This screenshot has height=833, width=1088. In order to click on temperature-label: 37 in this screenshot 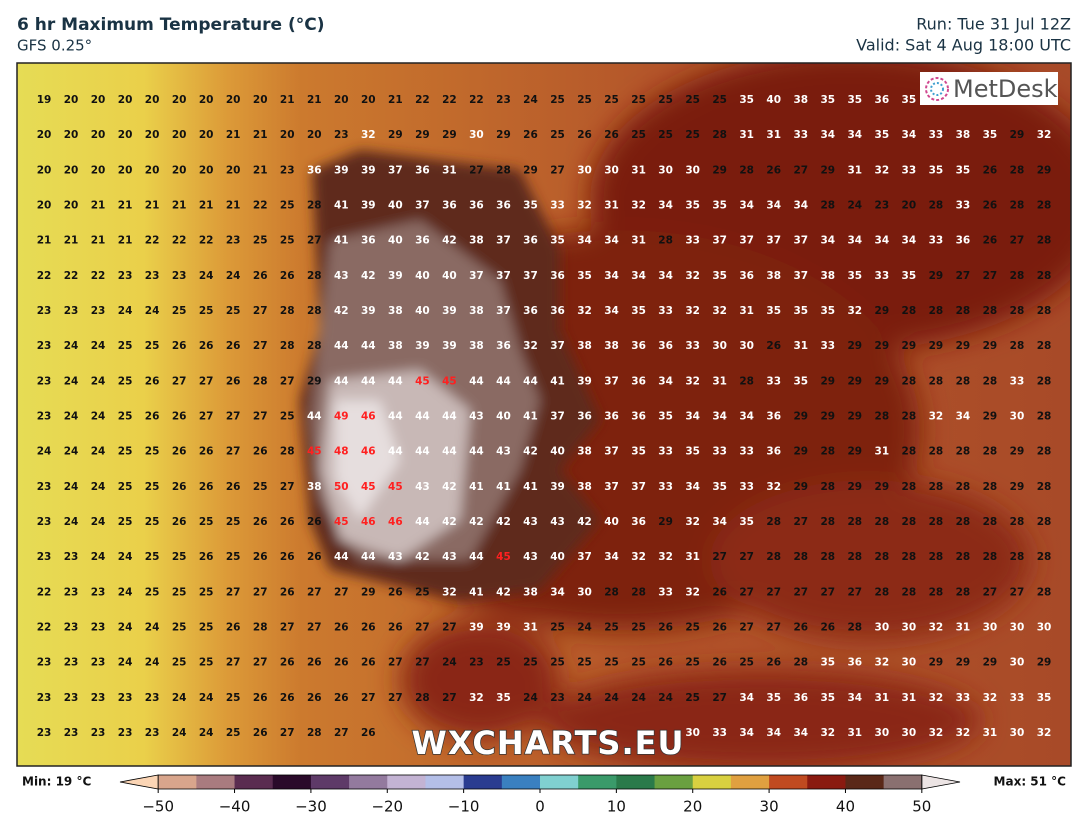, I will do `click(611, 381)`.